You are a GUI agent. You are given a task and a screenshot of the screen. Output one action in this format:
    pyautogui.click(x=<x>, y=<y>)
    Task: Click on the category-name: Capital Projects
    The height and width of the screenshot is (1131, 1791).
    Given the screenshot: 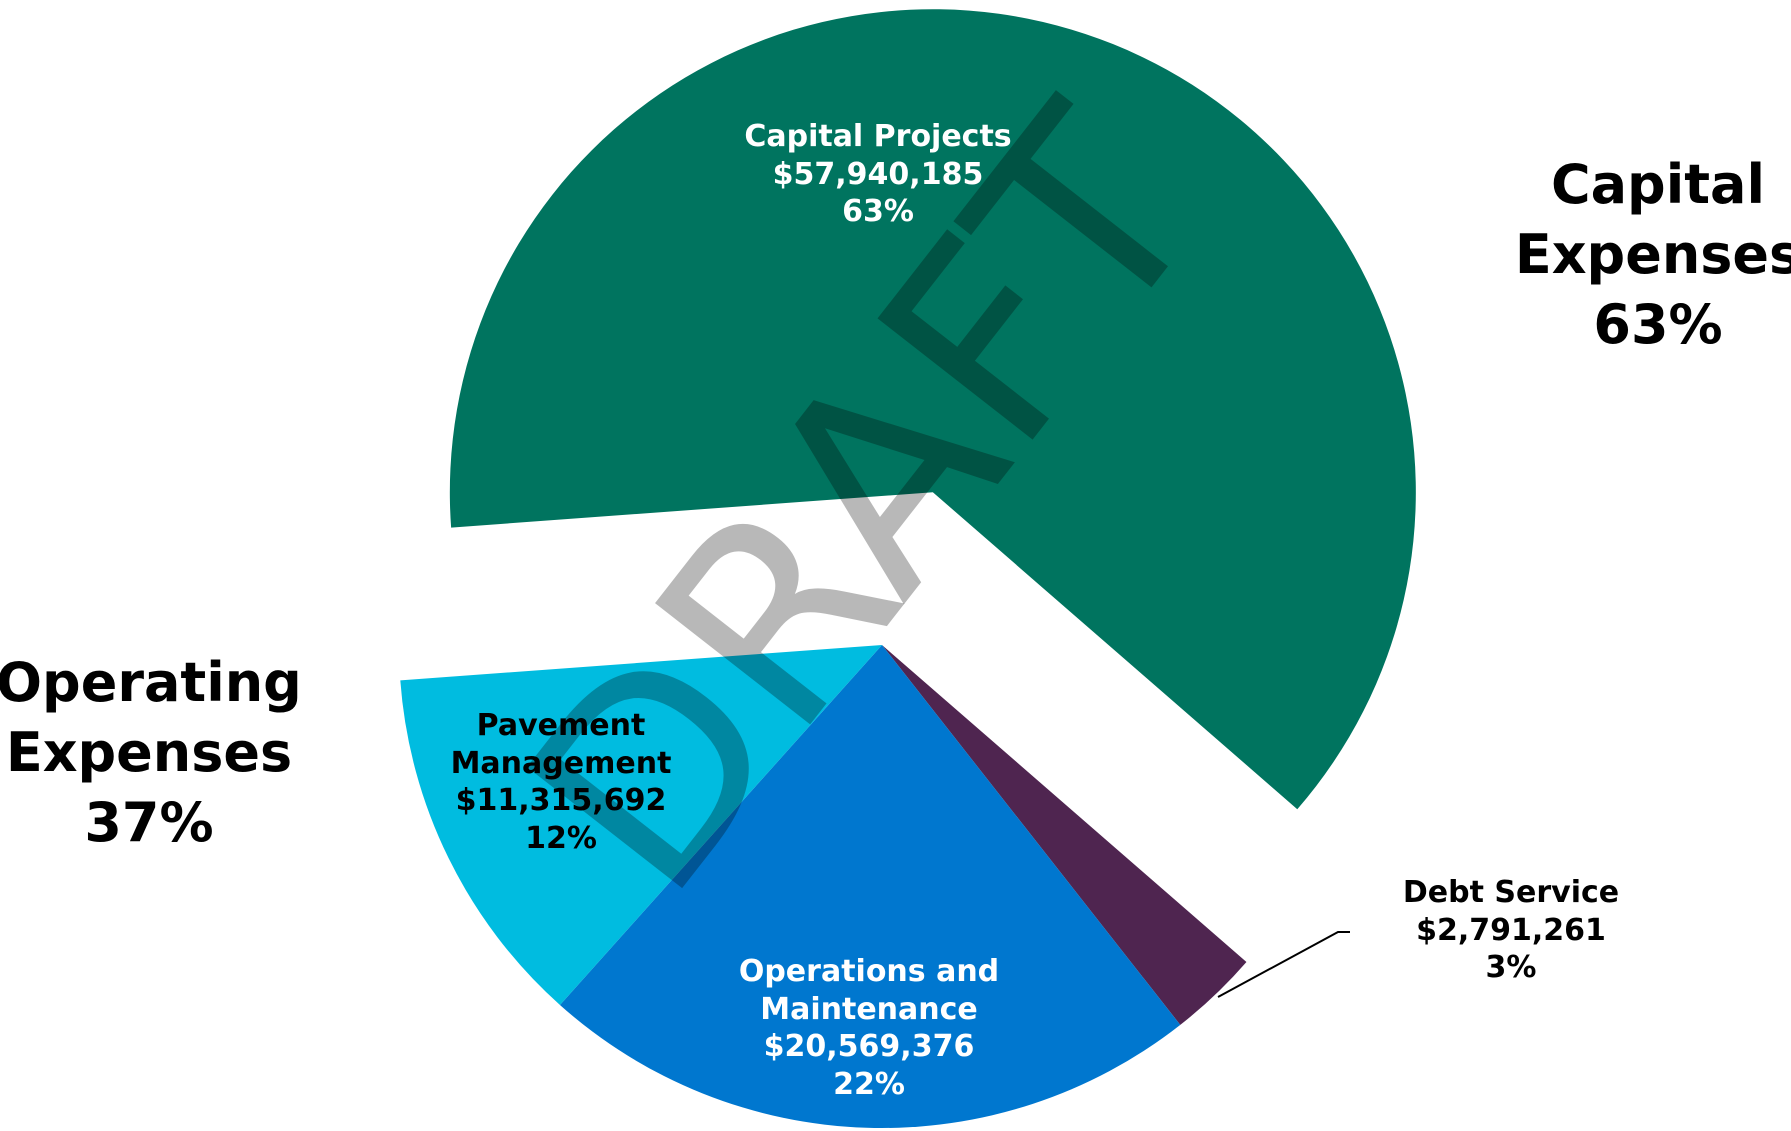 What is the action you would take?
    pyautogui.click(x=878, y=136)
    